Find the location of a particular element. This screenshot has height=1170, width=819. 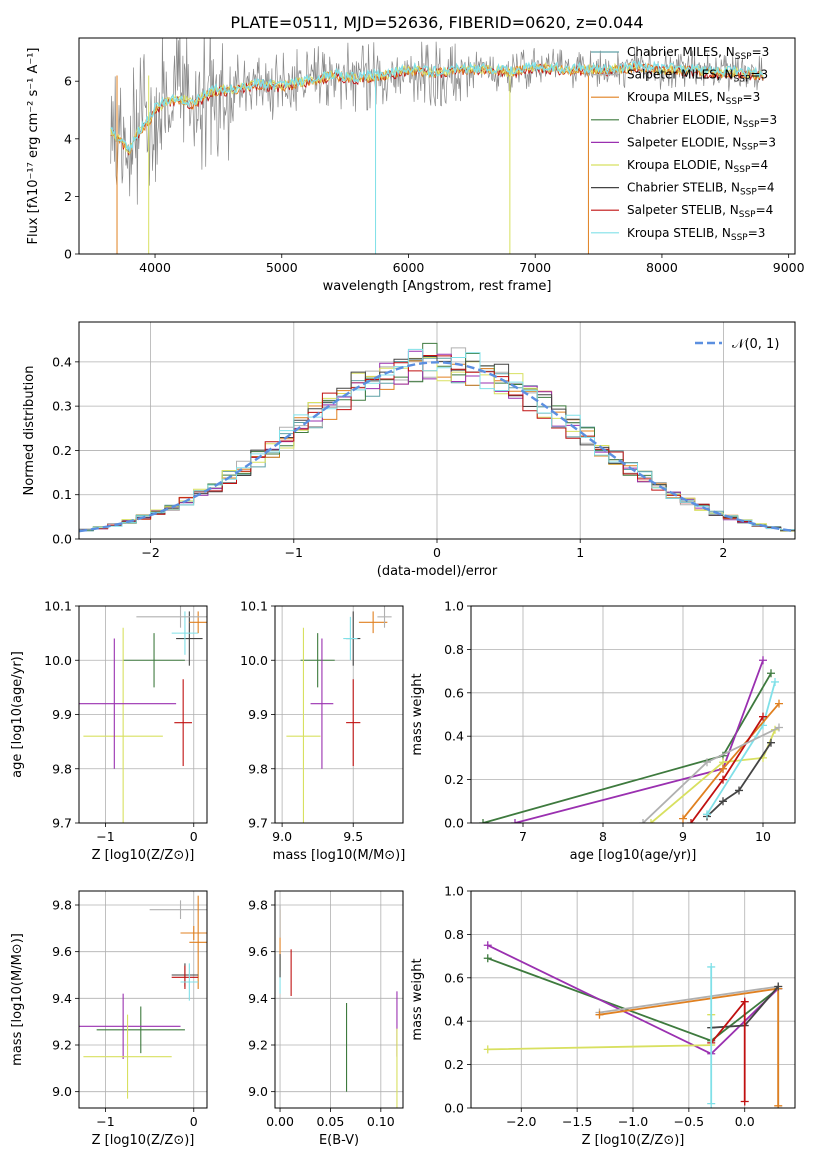

y-tick-label: 10.1 is located at coordinates (254, 606).